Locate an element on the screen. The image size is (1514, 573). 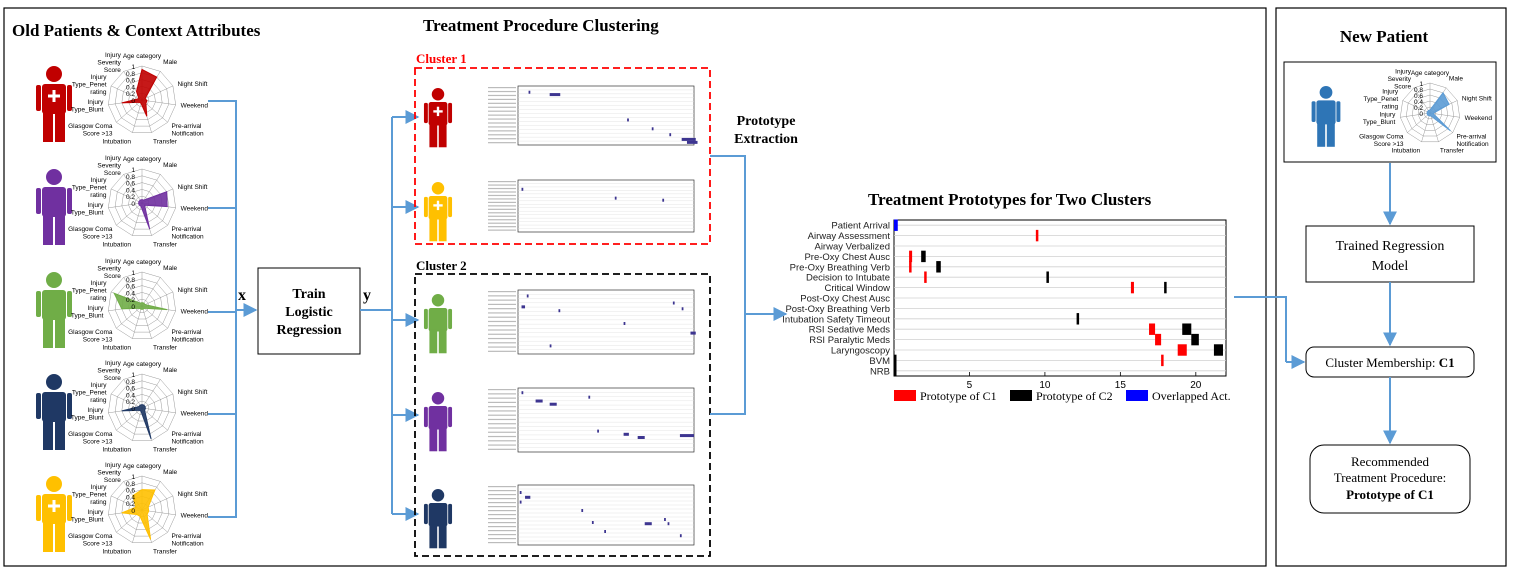
train-box-label-1: Train is located at coordinates (308, 294).